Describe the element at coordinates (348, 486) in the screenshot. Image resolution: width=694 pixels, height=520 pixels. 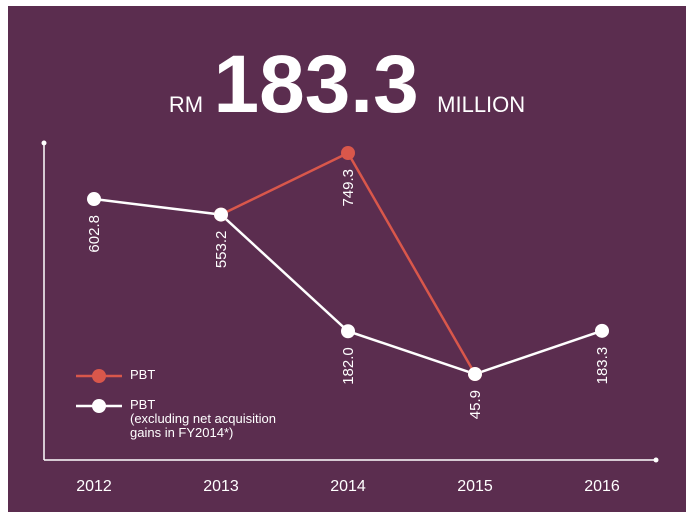
I see `x-tick-label: 2014` at that location.